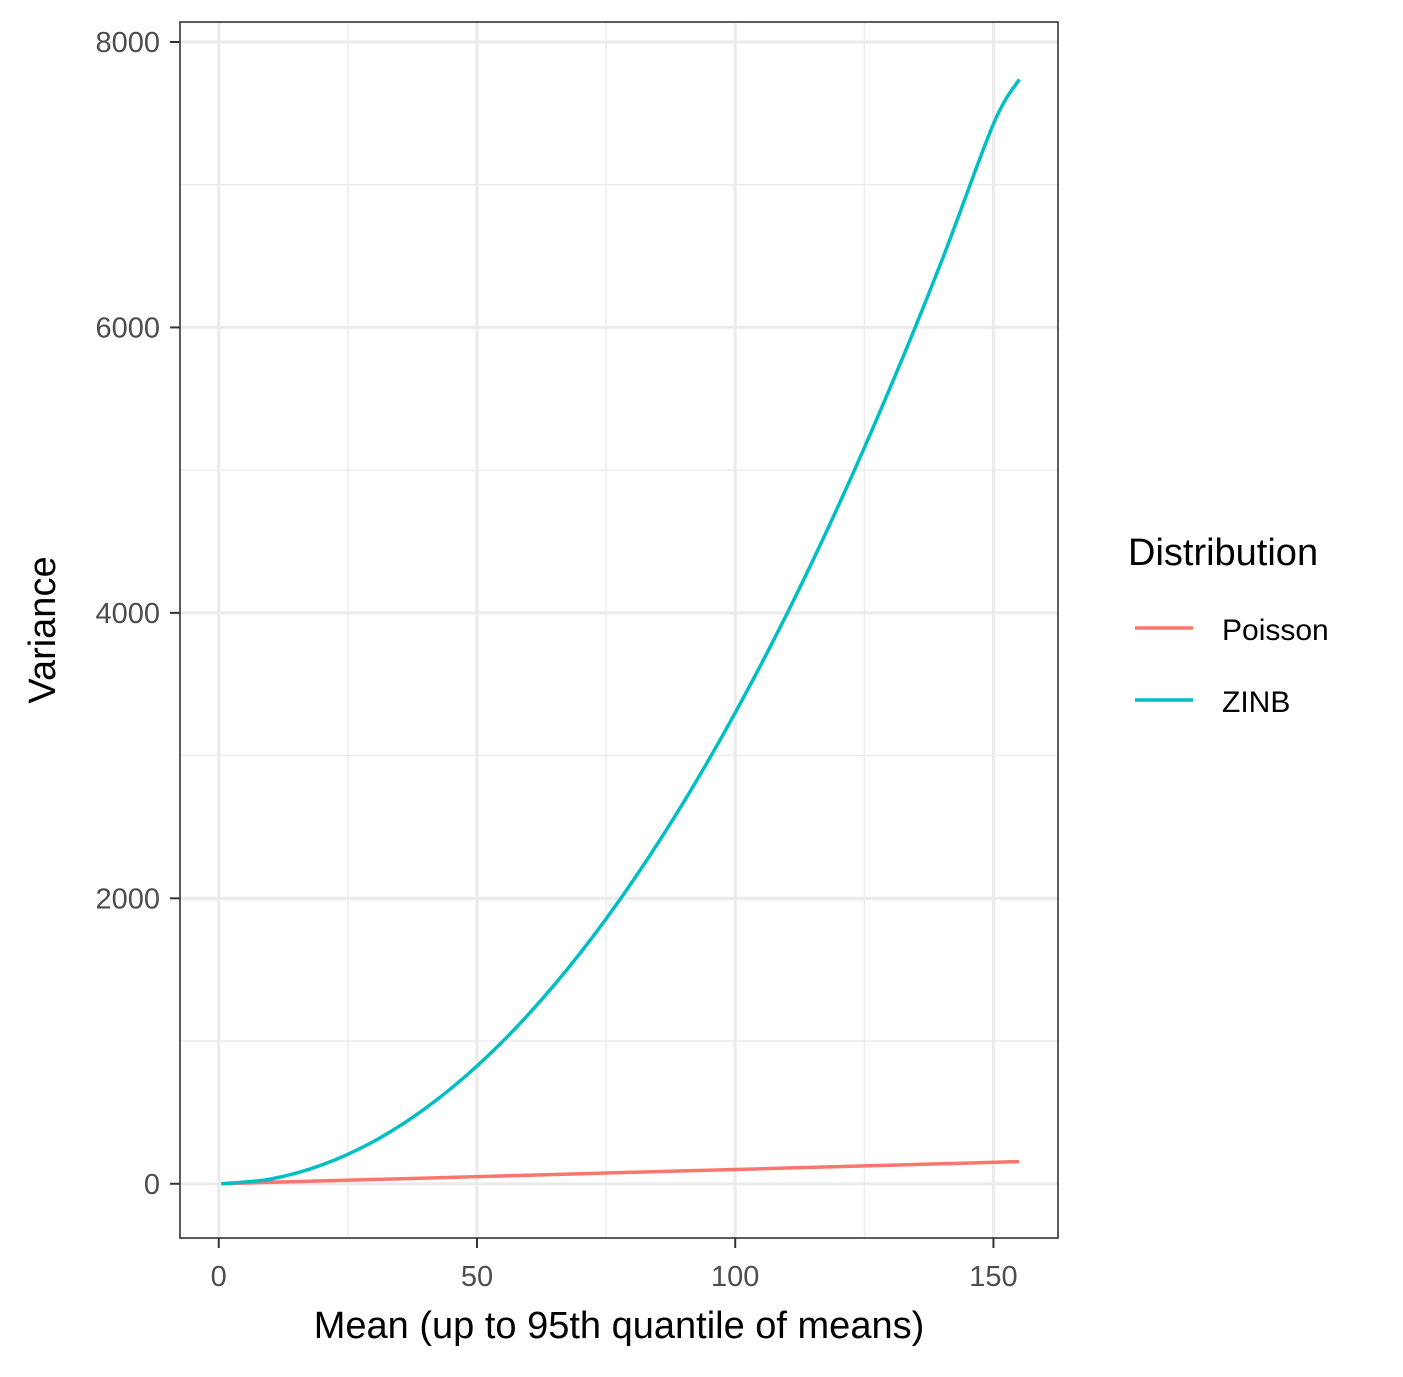  Describe the element at coordinates (43, 629) in the screenshot. I see `y-axis-title: Variance` at that location.